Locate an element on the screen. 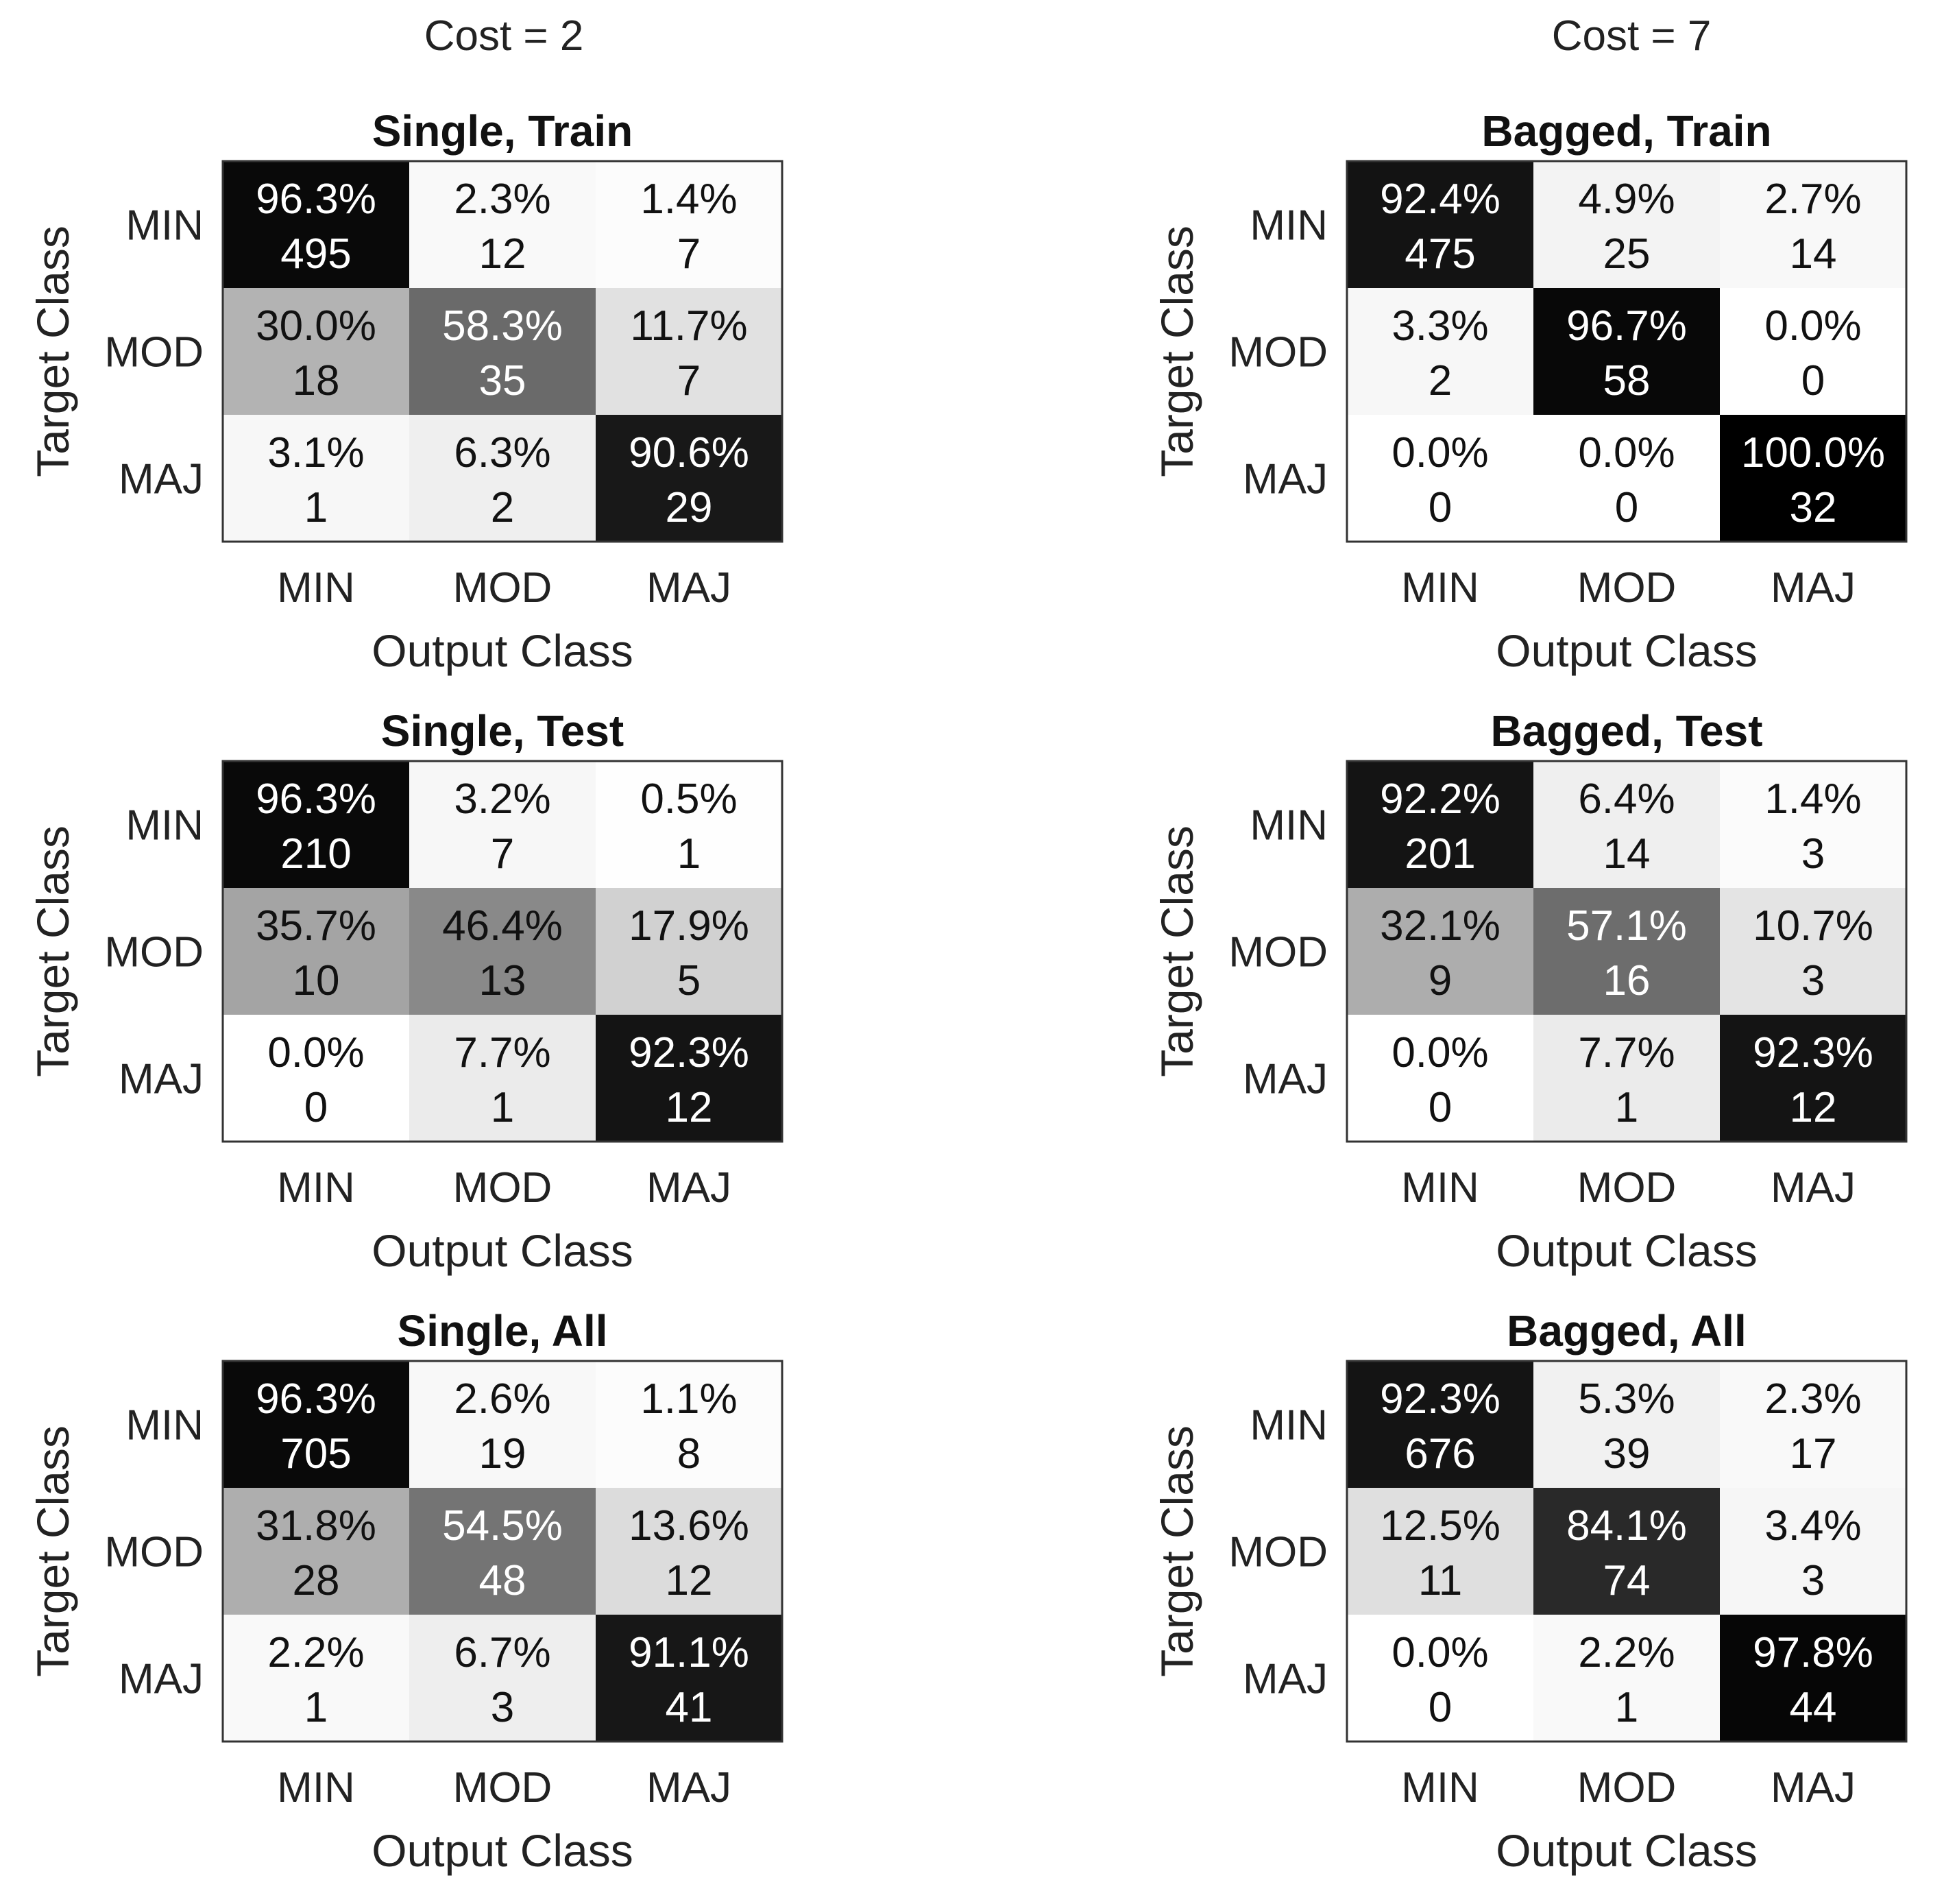 The height and width of the screenshot is (1904, 1944). matrix-cell: 92.4% 475 is located at coordinates (1440, 224).